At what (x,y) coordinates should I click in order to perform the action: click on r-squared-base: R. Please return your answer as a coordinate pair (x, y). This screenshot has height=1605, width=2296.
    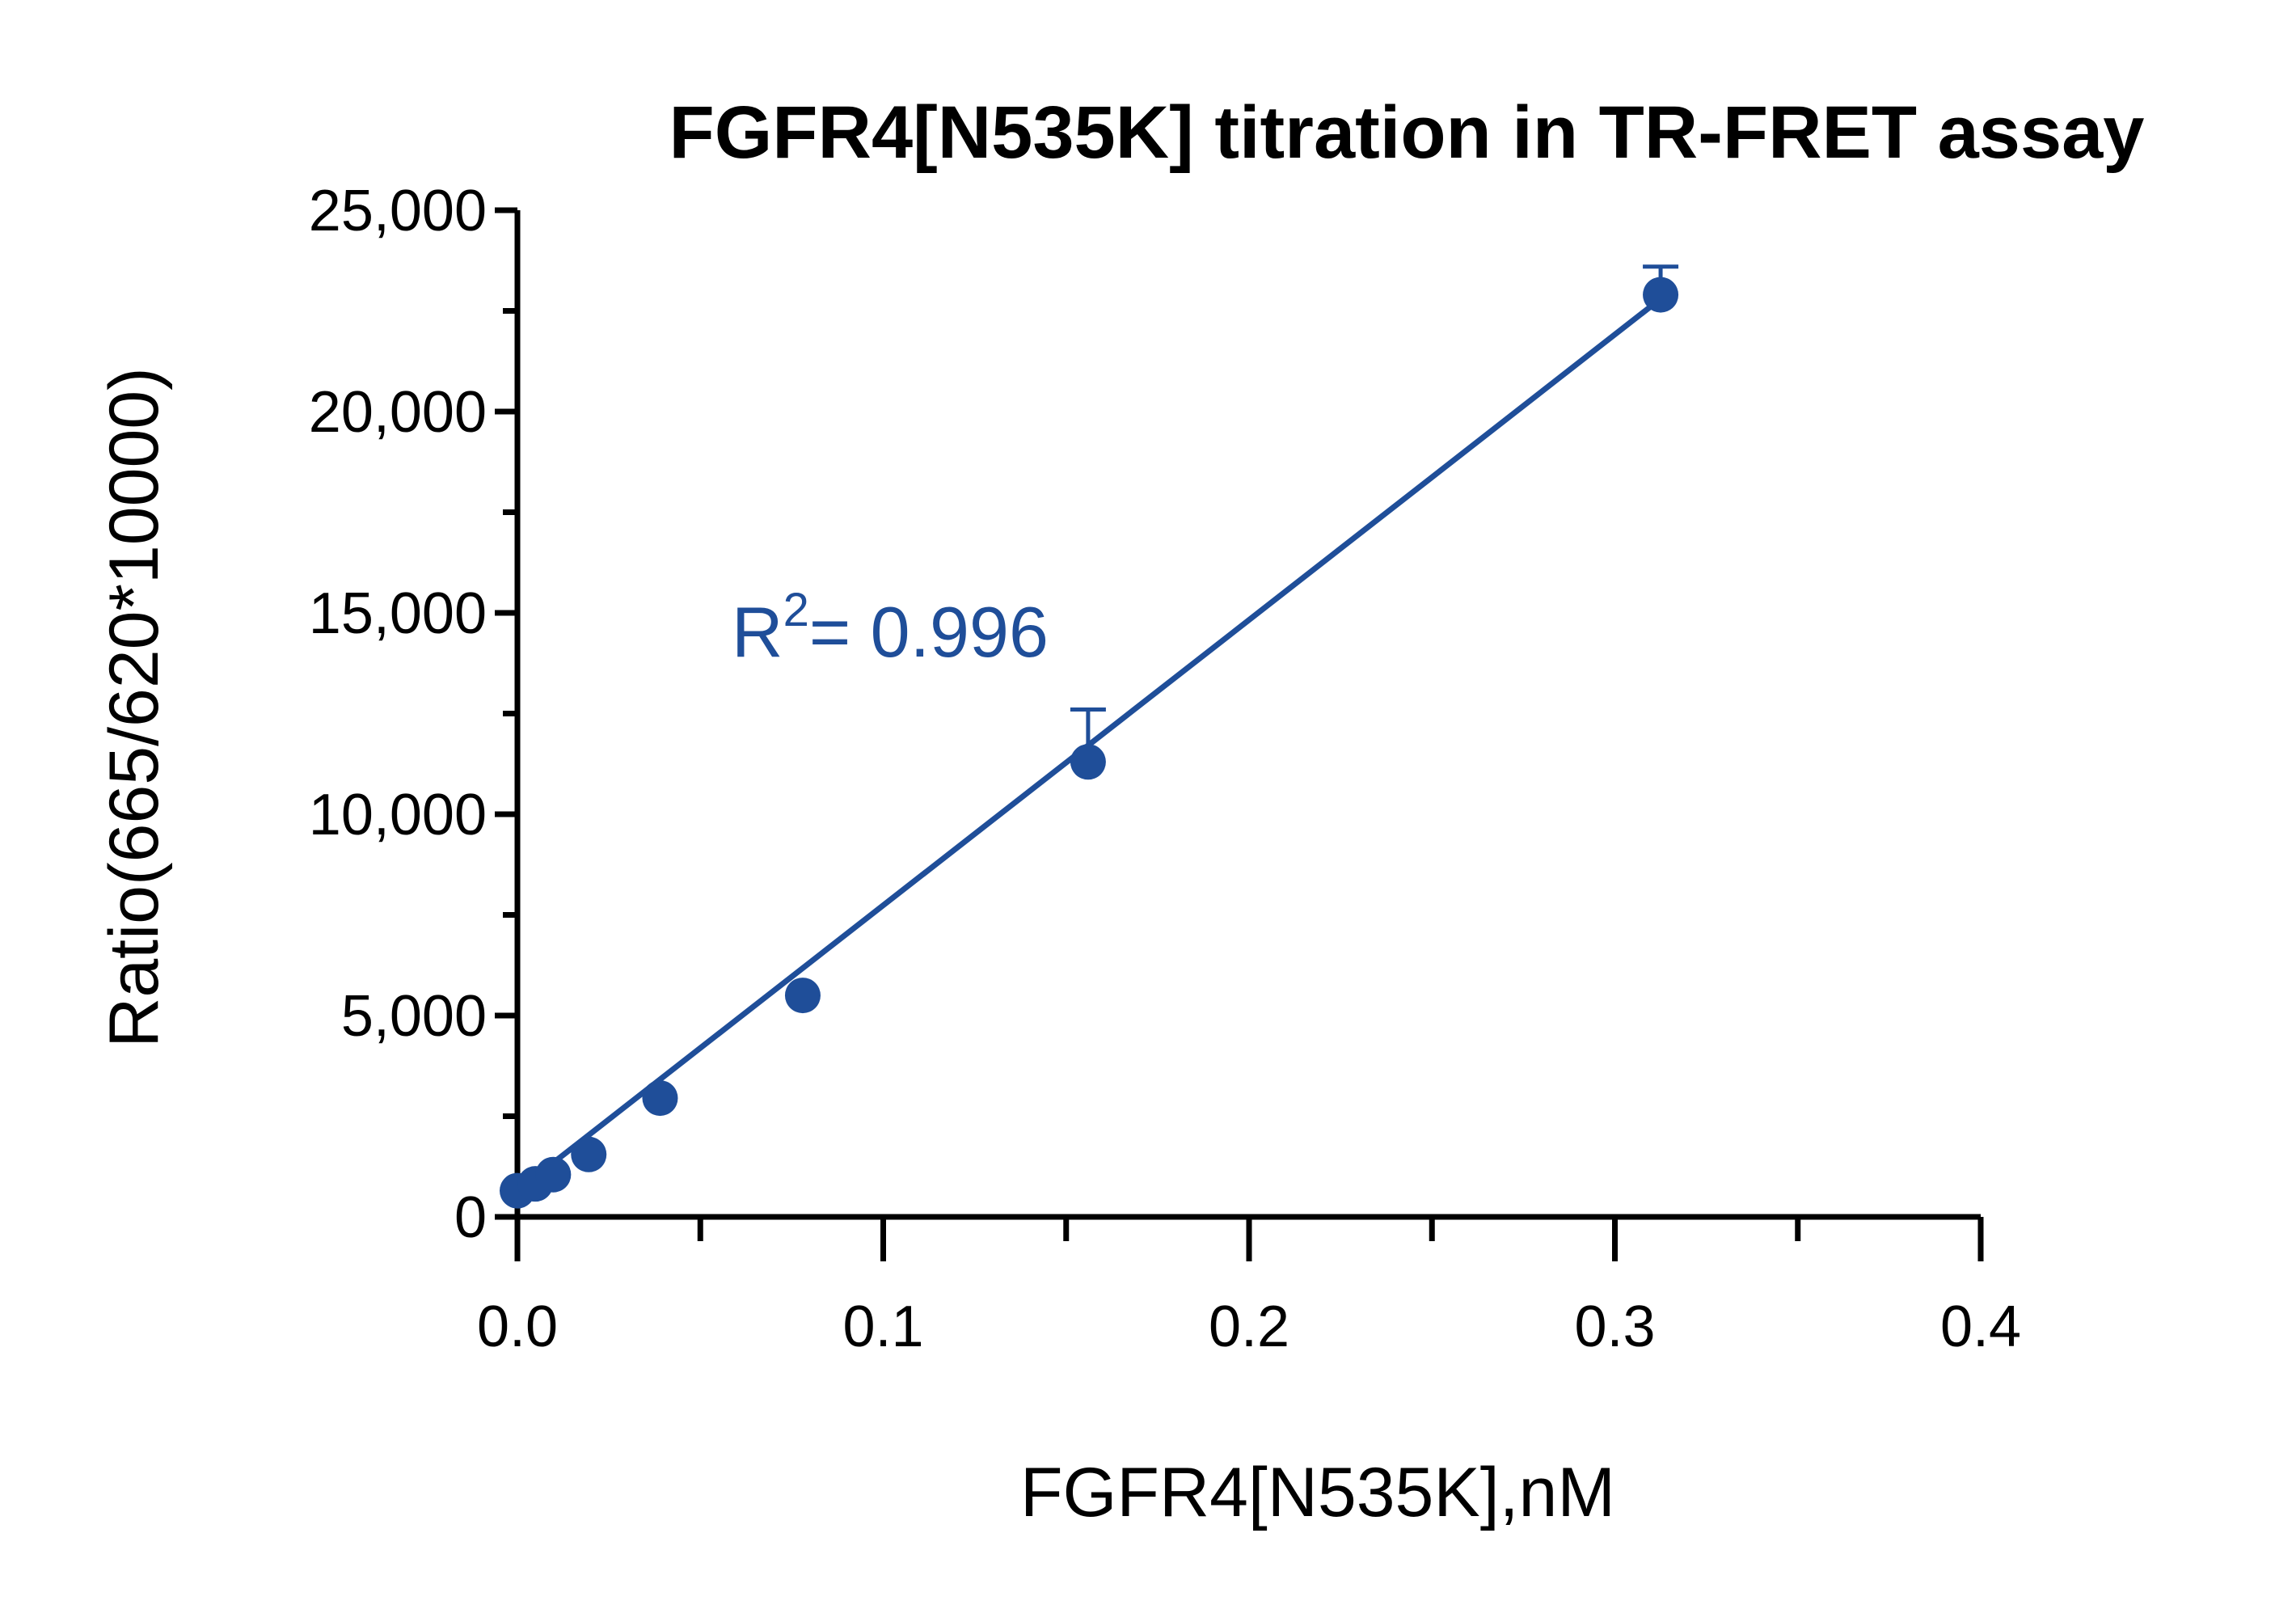
    Looking at the image, I should click on (758, 632).